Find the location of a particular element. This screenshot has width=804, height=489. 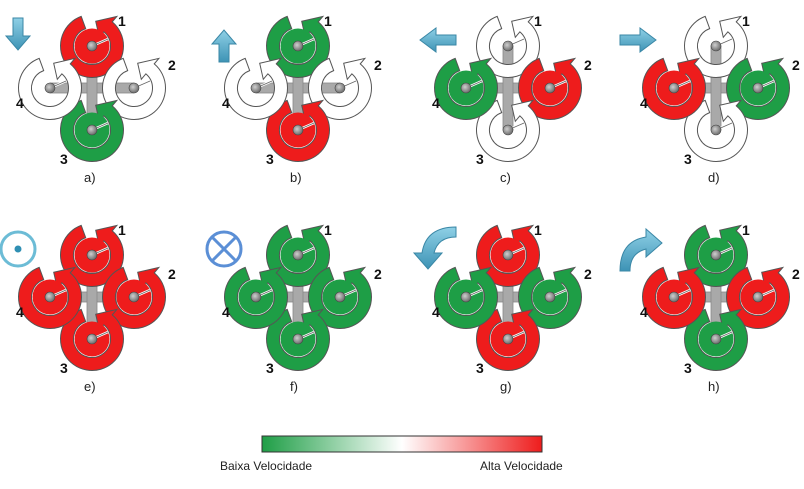

velocity-gradient-bar is located at coordinates (402, 444).